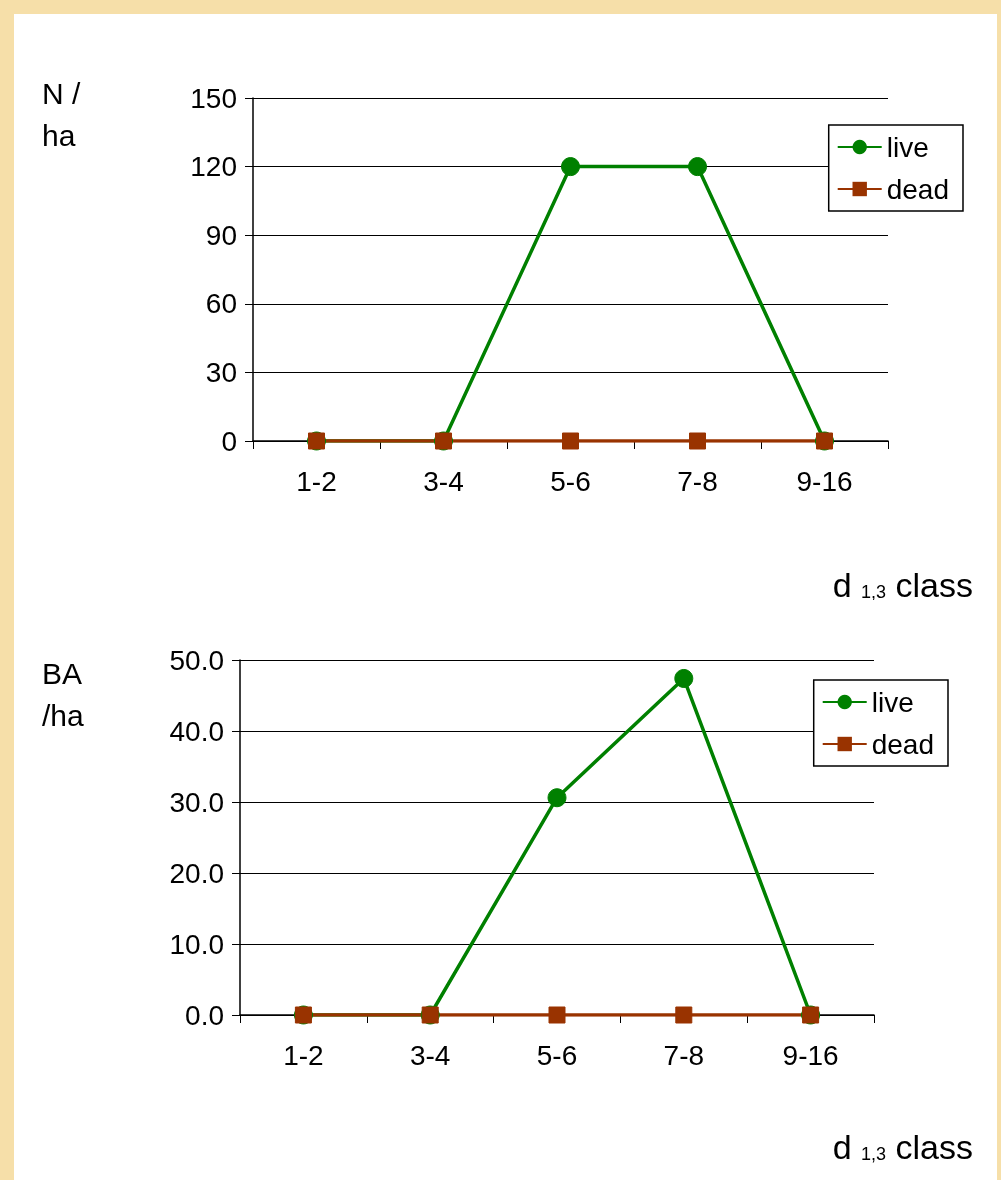  Describe the element at coordinates (213, 167) in the screenshot. I see `y-tick-label: 120` at that location.